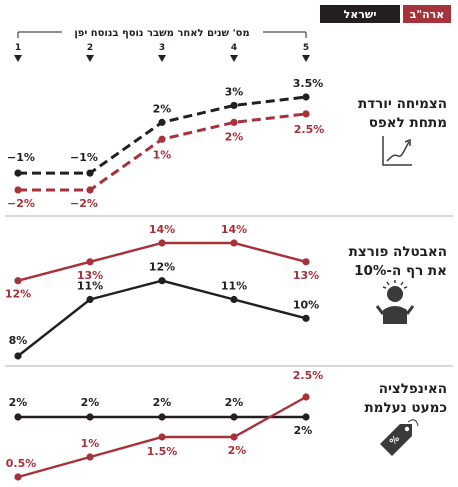 The image size is (458, 487). I want to click on panel-title-inflation-line2: כמעט נעלמת, so click(405, 408).